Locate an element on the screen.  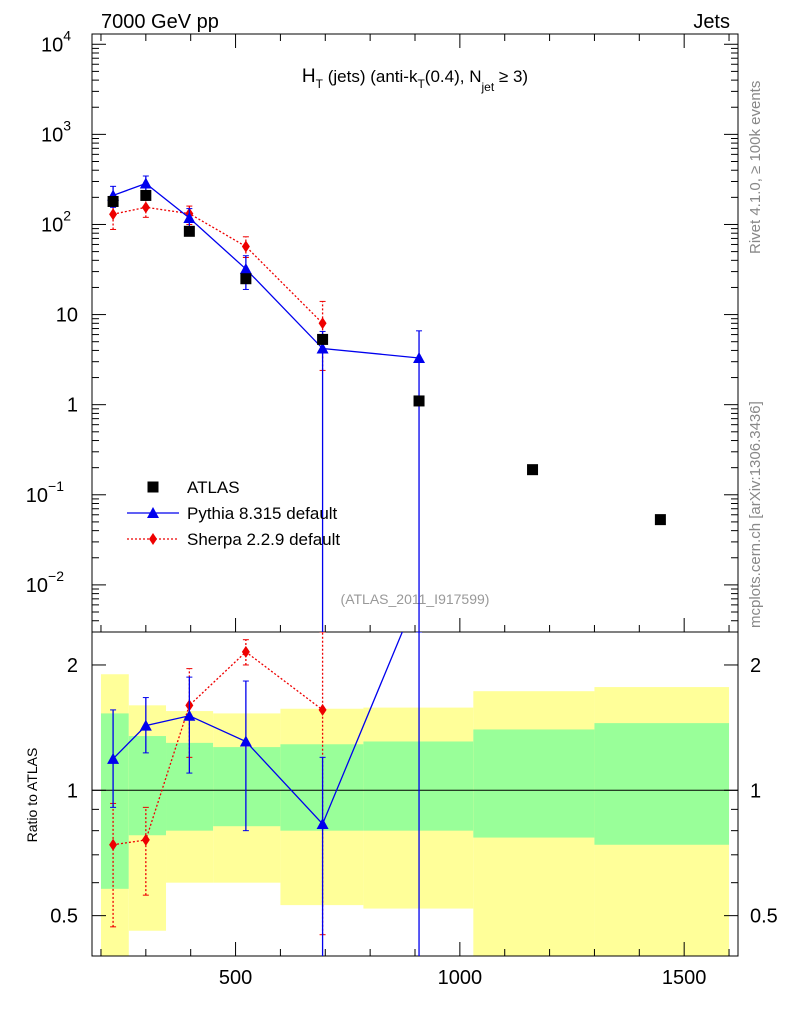
legend-label-1: Pythia 8.315 default is located at coordinates (262, 513).